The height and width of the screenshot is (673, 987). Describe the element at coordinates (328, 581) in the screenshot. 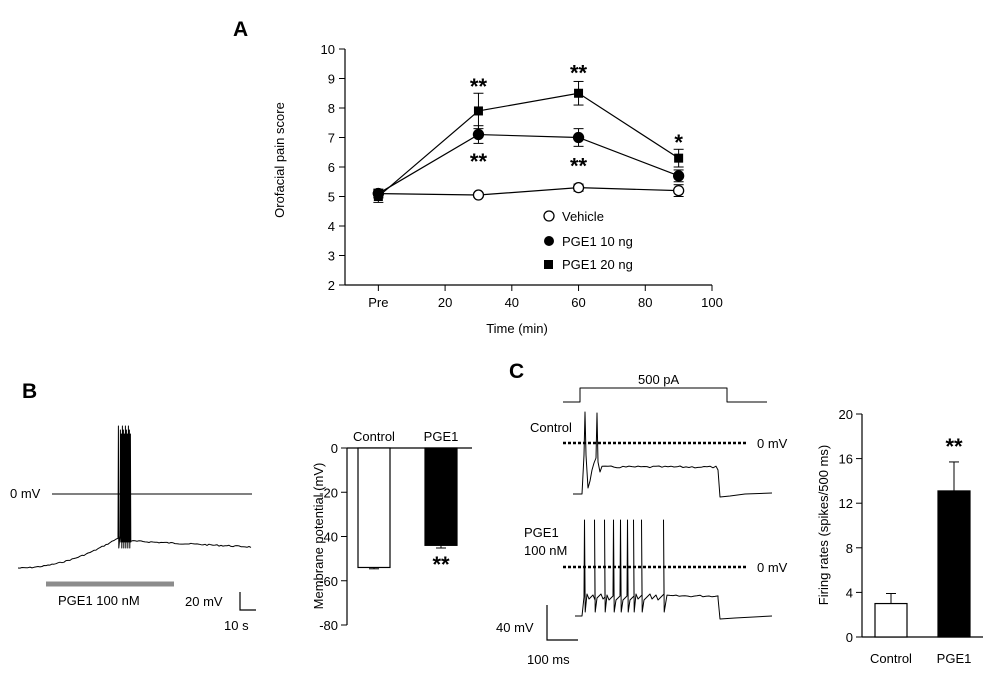

I see `y-tick-label: -60` at that location.